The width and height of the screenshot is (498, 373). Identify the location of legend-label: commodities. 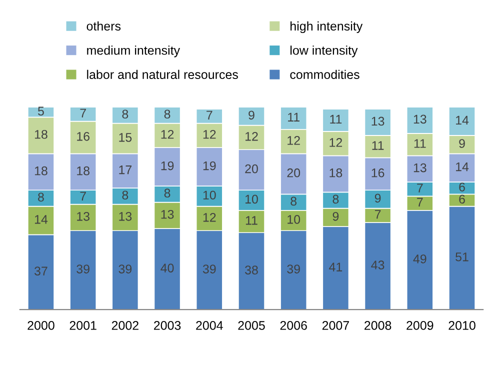
(325, 75).